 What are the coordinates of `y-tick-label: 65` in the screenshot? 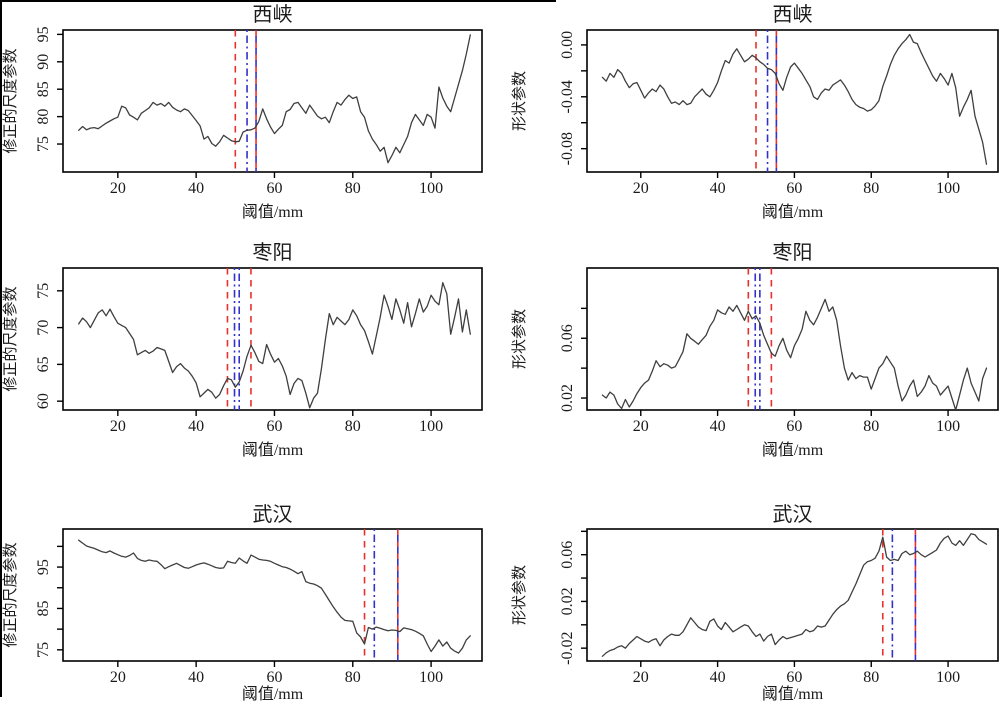 It's located at (43, 364).